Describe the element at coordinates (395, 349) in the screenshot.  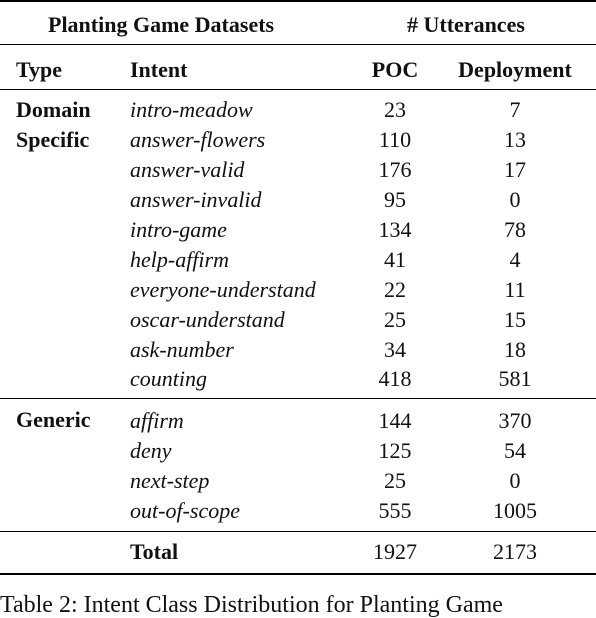
I see `row-poc: 34` at that location.